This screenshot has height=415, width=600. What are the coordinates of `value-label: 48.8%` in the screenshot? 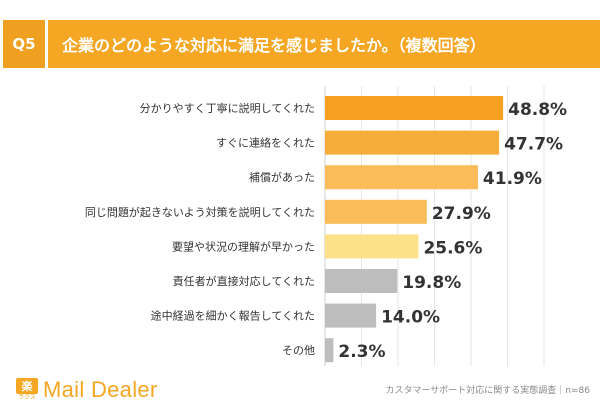 It's located at (537, 110).